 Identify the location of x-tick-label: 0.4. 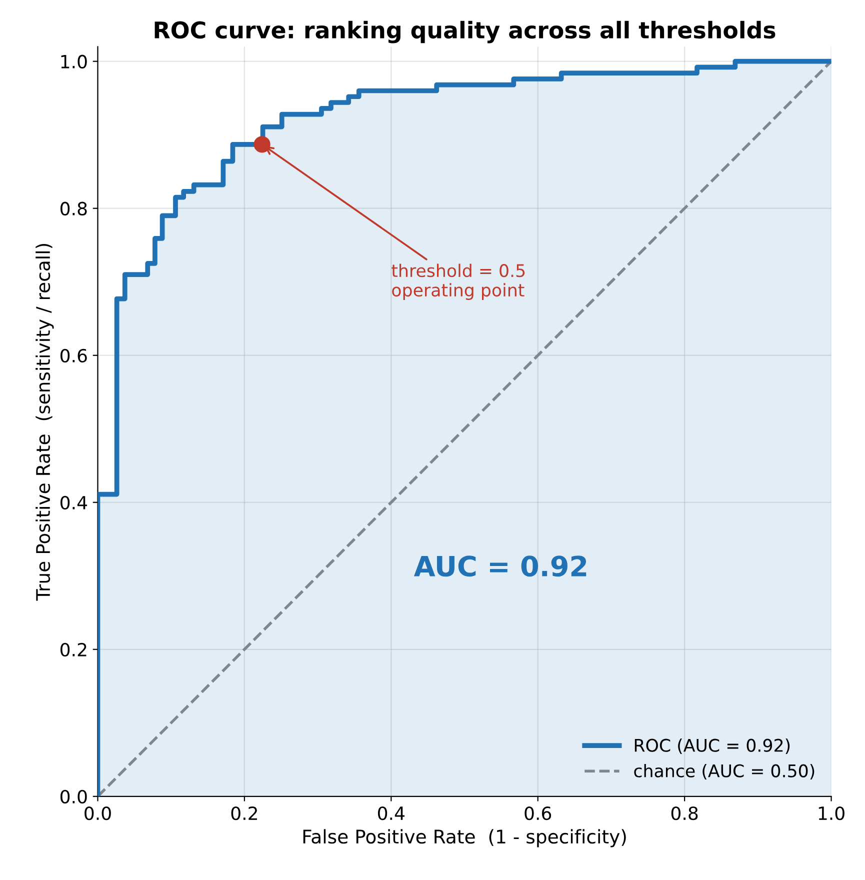
(391, 813).